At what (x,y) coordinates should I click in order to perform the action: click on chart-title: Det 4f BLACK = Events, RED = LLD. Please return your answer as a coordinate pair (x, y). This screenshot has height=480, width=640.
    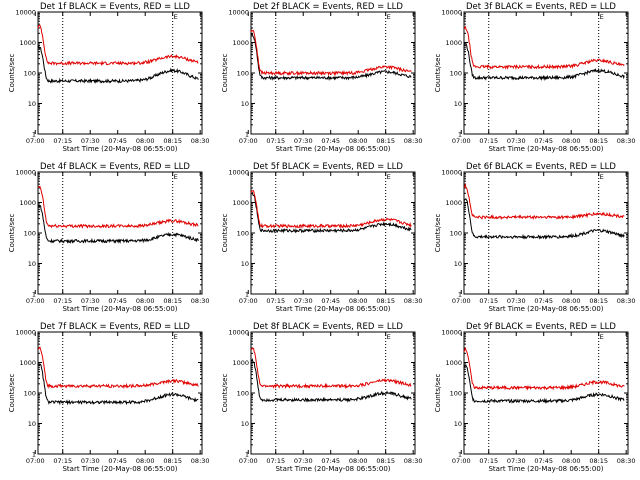
    Looking at the image, I should click on (115, 167).